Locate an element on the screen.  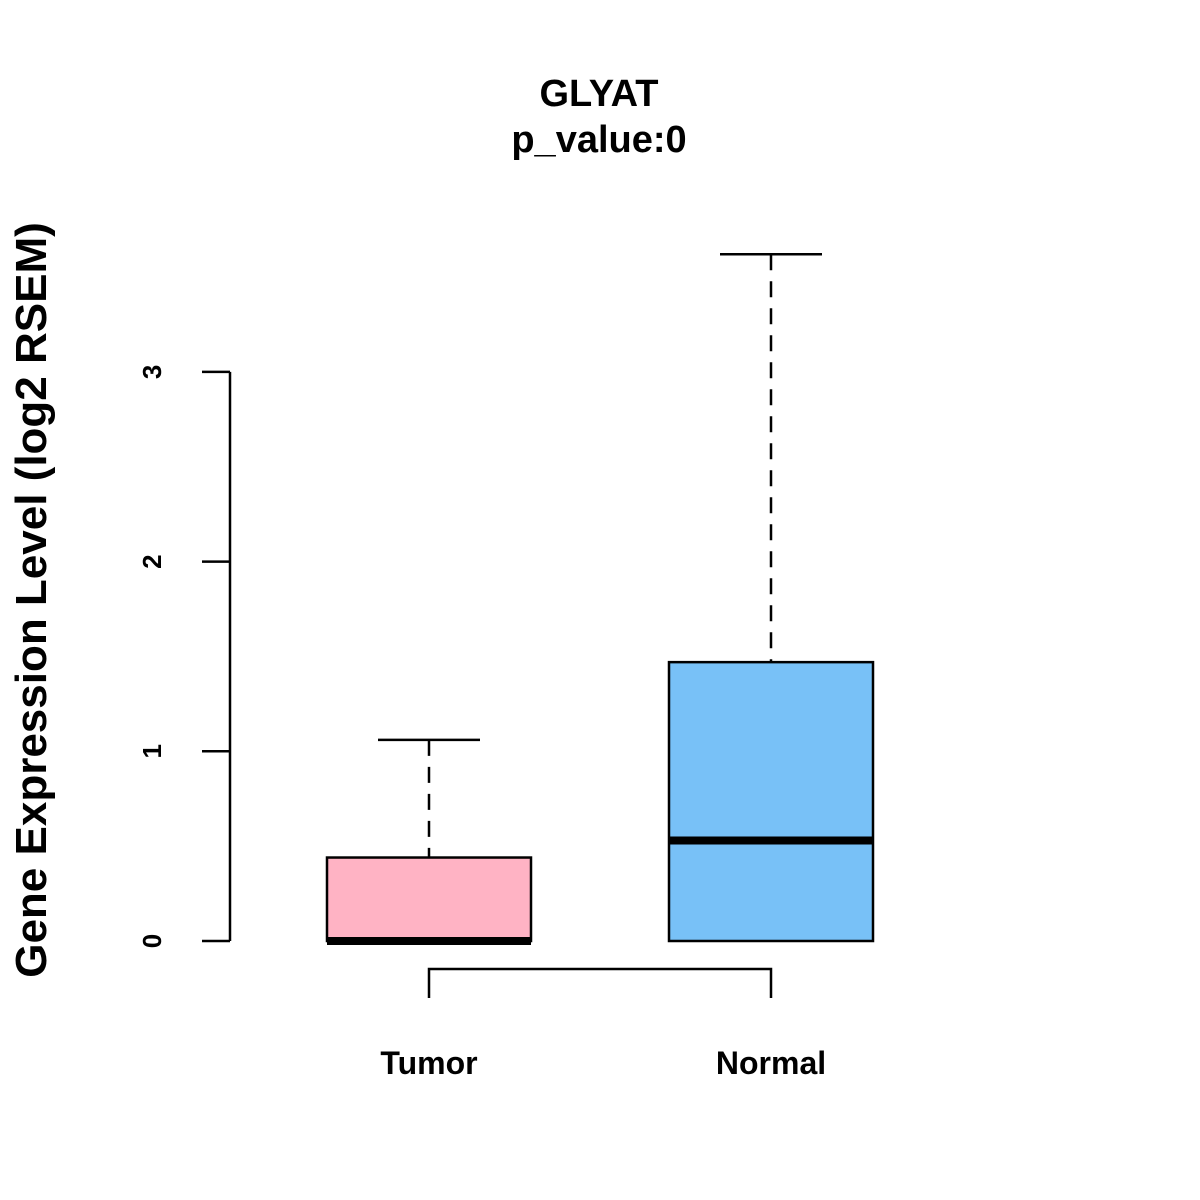
category-labels: Tumor Normal is located at coordinates (603, 1063).